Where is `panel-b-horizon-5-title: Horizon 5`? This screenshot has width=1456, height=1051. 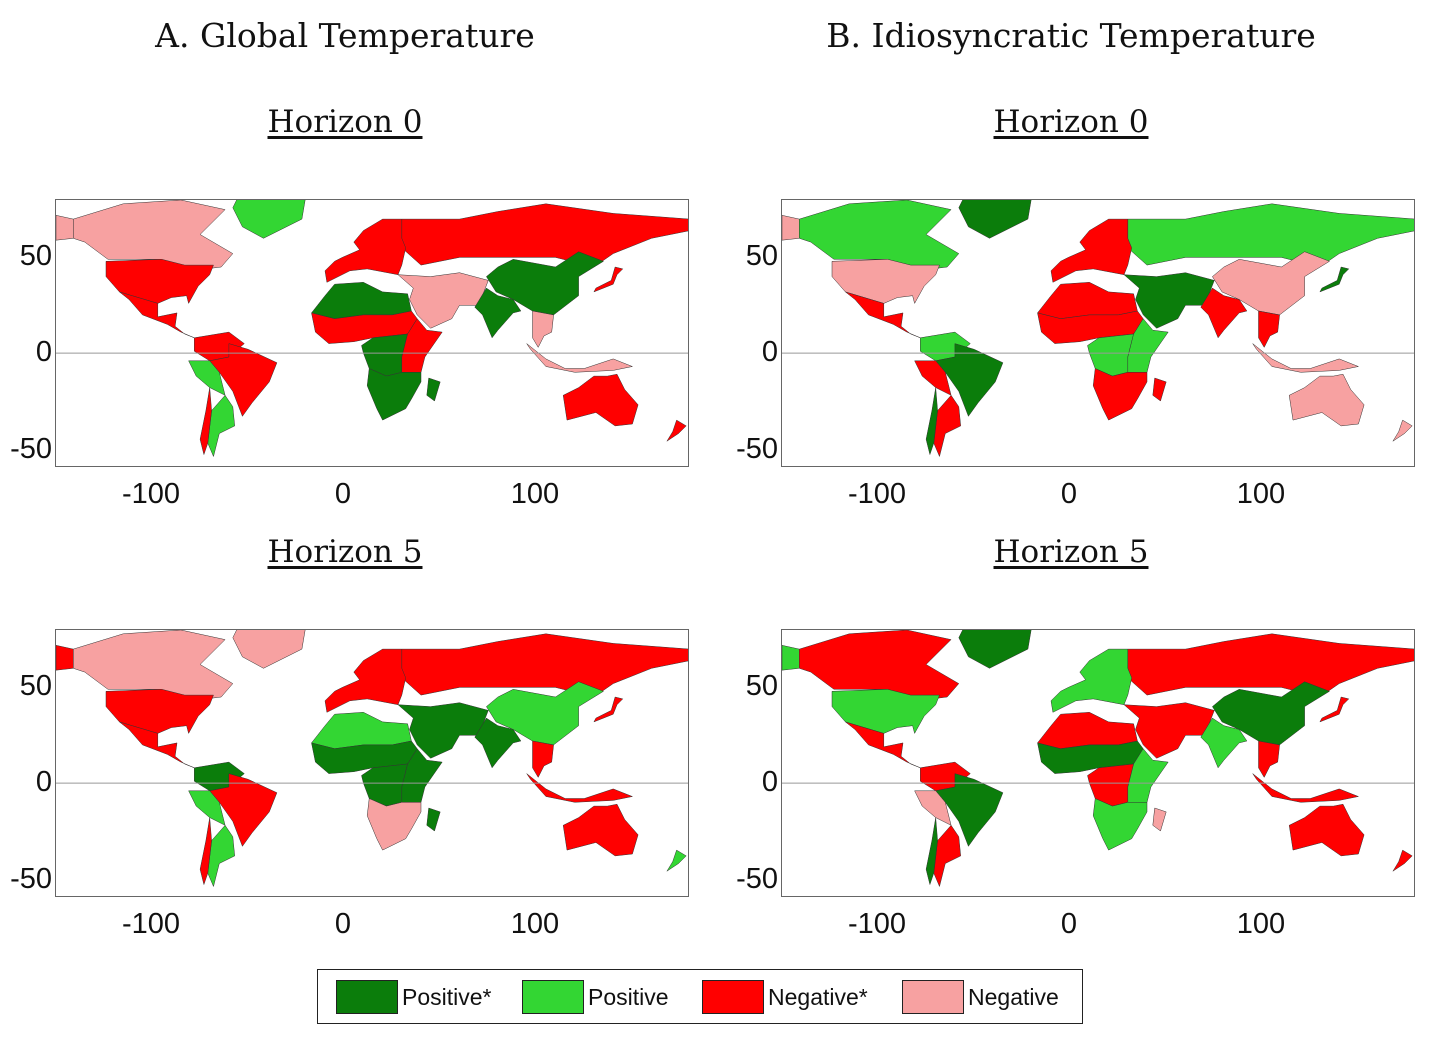
panel-b-horizon-5-title: Horizon 5 is located at coordinates (1071, 552).